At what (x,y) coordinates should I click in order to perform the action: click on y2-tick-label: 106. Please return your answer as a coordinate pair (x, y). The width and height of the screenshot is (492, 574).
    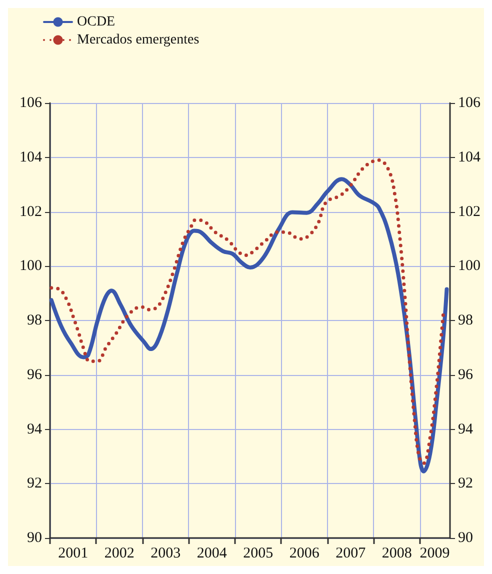
    Looking at the image, I should click on (469, 103).